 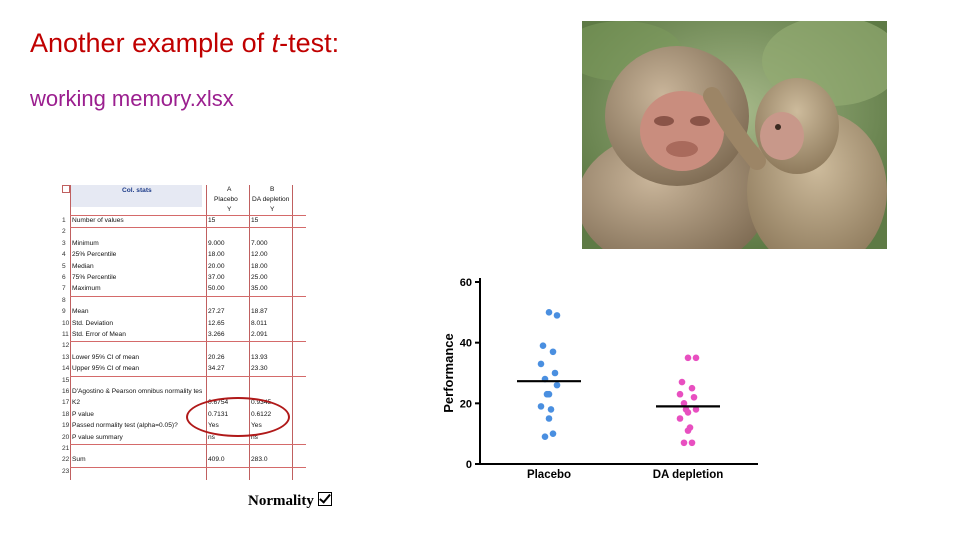 What do you see at coordinates (64, 300) in the screenshot?
I see `row-number: 8` at bounding box center [64, 300].